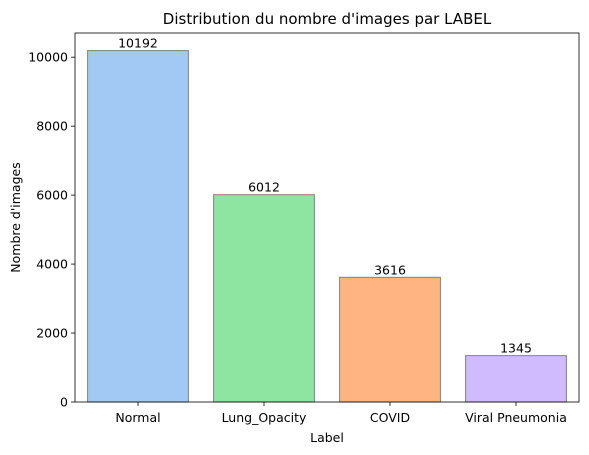 The image size is (589, 455). What do you see at coordinates (15, 217) in the screenshot?
I see `y-axis-title: Nombre d'images` at bounding box center [15, 217].